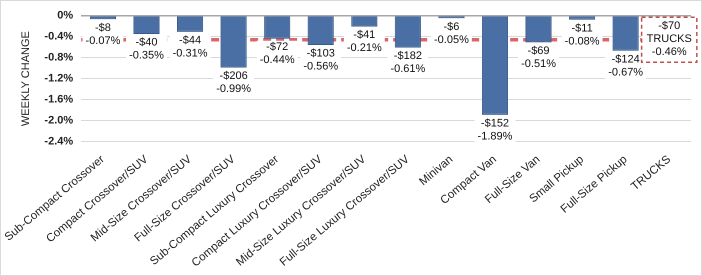  Describe the element at coordinates (59, 100) in the screenshot. I see `y-tick-label: -1.6%` at that location.